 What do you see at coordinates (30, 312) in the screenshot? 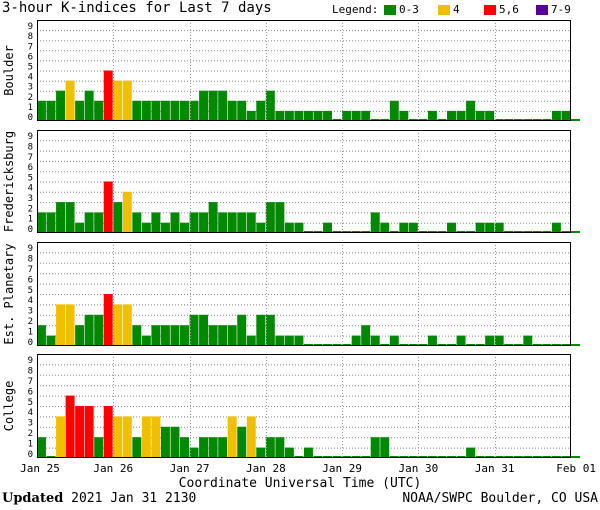
I see `y-tick-label: 3` at bounding box center [30, 312].